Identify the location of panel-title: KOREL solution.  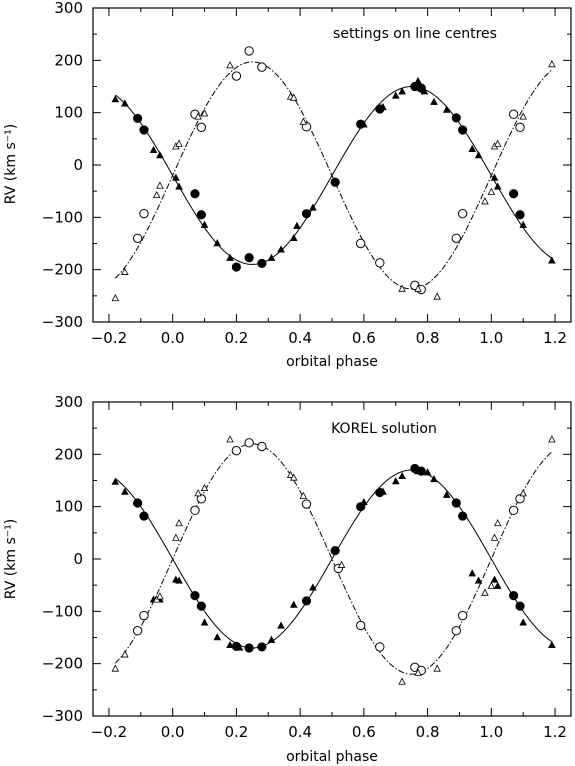
(384, 429).